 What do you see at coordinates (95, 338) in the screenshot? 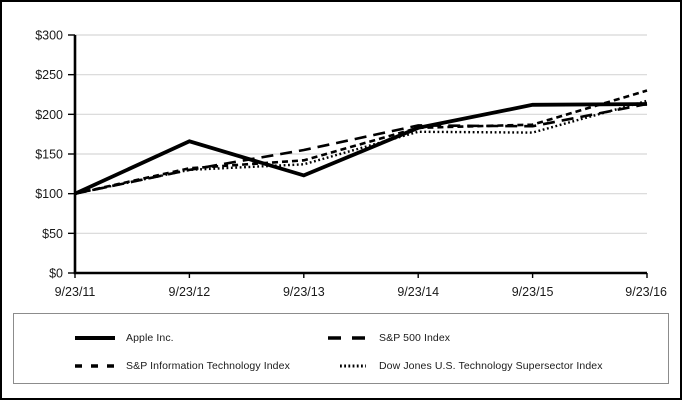
I see `apple-solid-line-swatch` at bounding box center [95, 338].